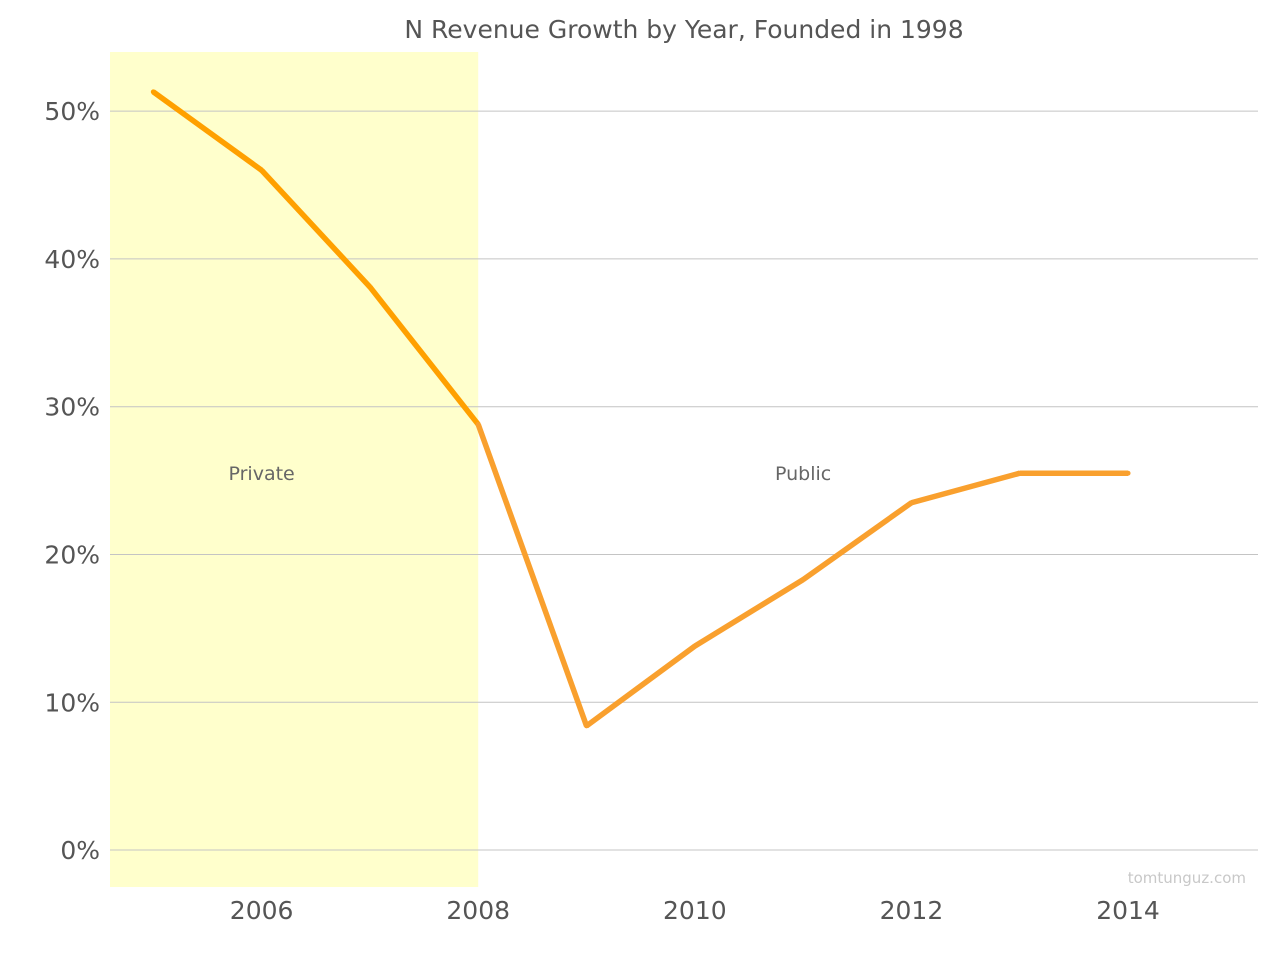 This screenshot has width=1280, height=960. Describe the element at coordinates (72, 554) in the screenshot. I see `y-tick-label: 20%` at that location.